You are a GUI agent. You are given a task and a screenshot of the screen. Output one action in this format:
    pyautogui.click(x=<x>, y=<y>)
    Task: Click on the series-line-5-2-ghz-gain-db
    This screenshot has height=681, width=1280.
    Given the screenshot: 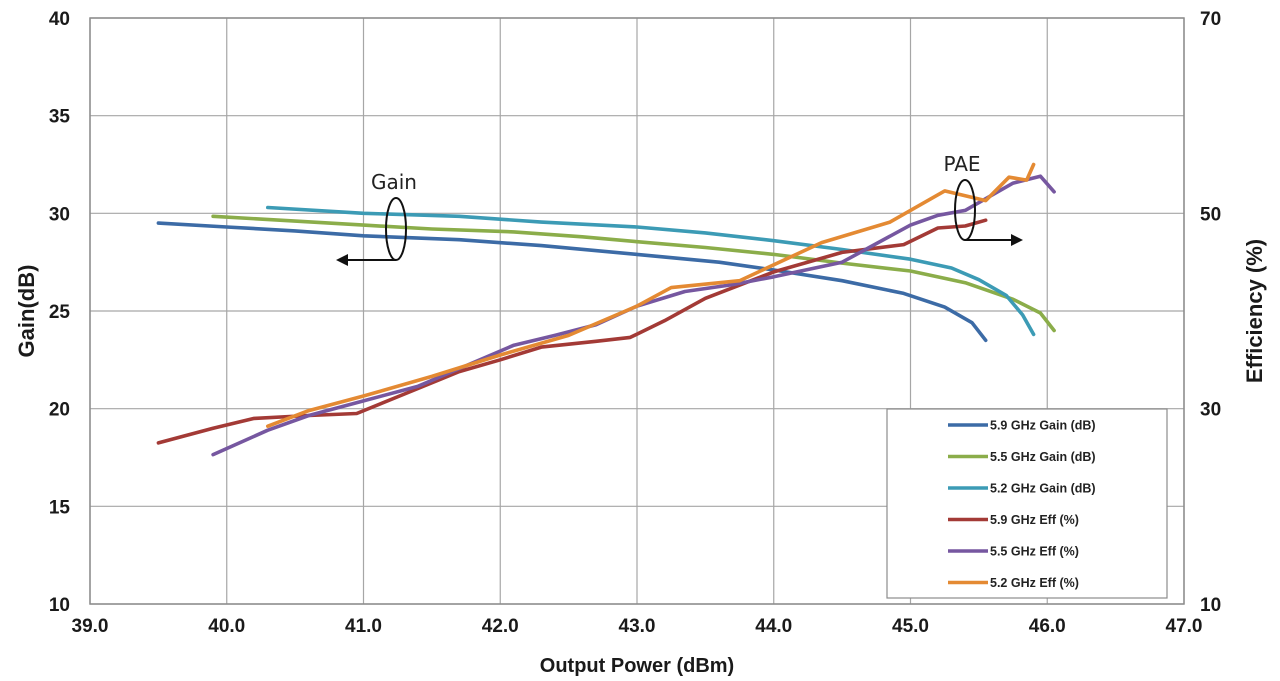 What is the action you would take?
    pyautogui.click(x=650, y=271)
    